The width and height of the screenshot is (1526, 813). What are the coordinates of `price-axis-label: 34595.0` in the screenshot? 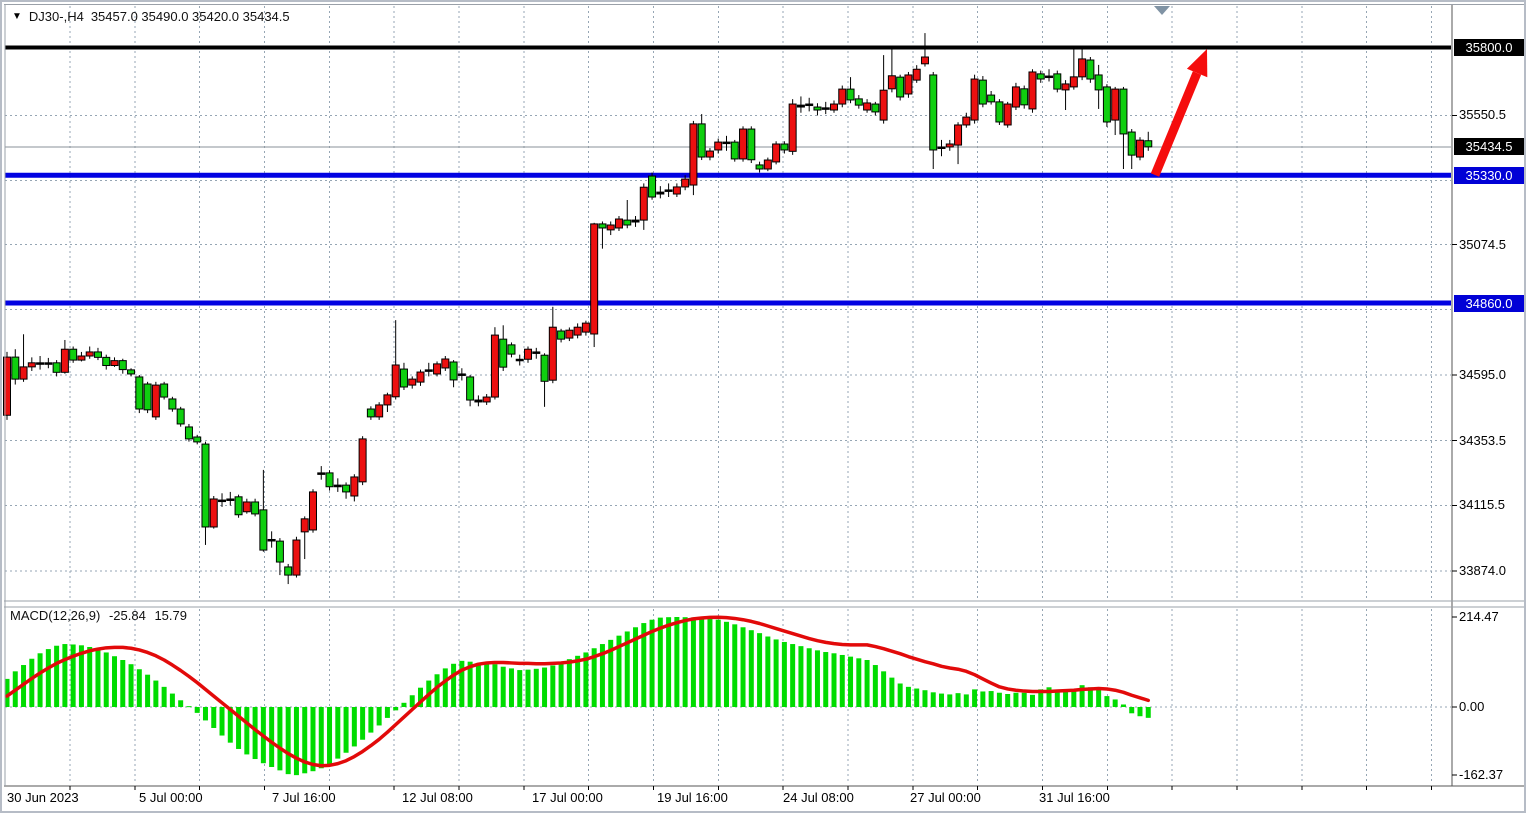 It's located at (1482, 375).